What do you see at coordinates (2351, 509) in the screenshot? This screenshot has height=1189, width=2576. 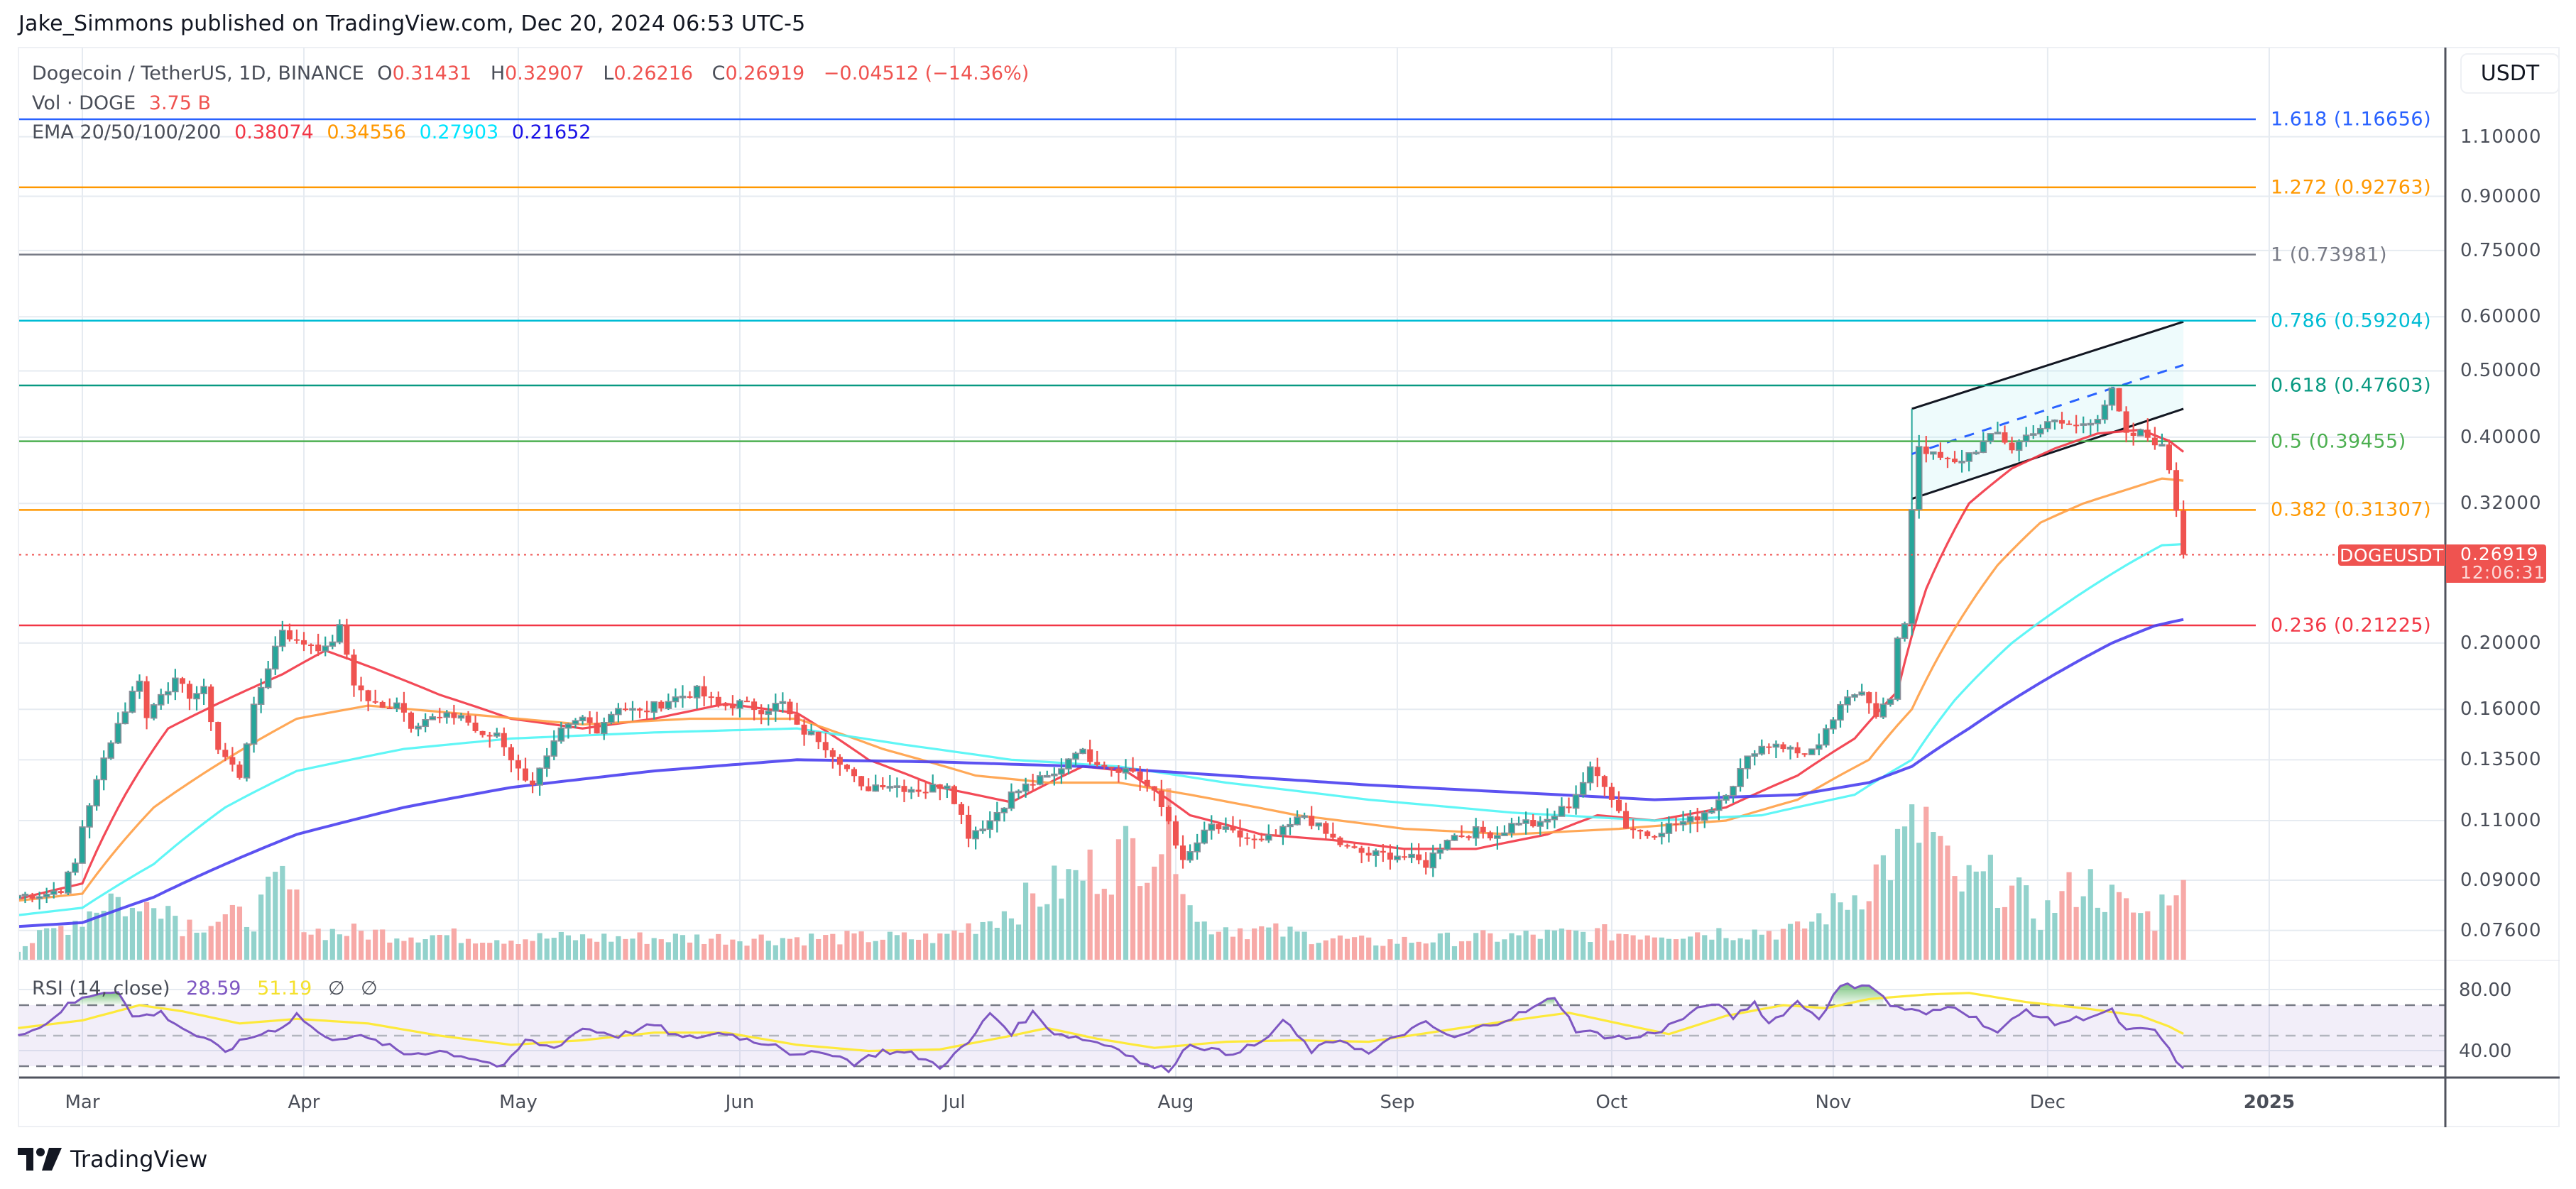 I see `fib-label: 0.382 (0.31307)` at bounding box center [2351, 509].